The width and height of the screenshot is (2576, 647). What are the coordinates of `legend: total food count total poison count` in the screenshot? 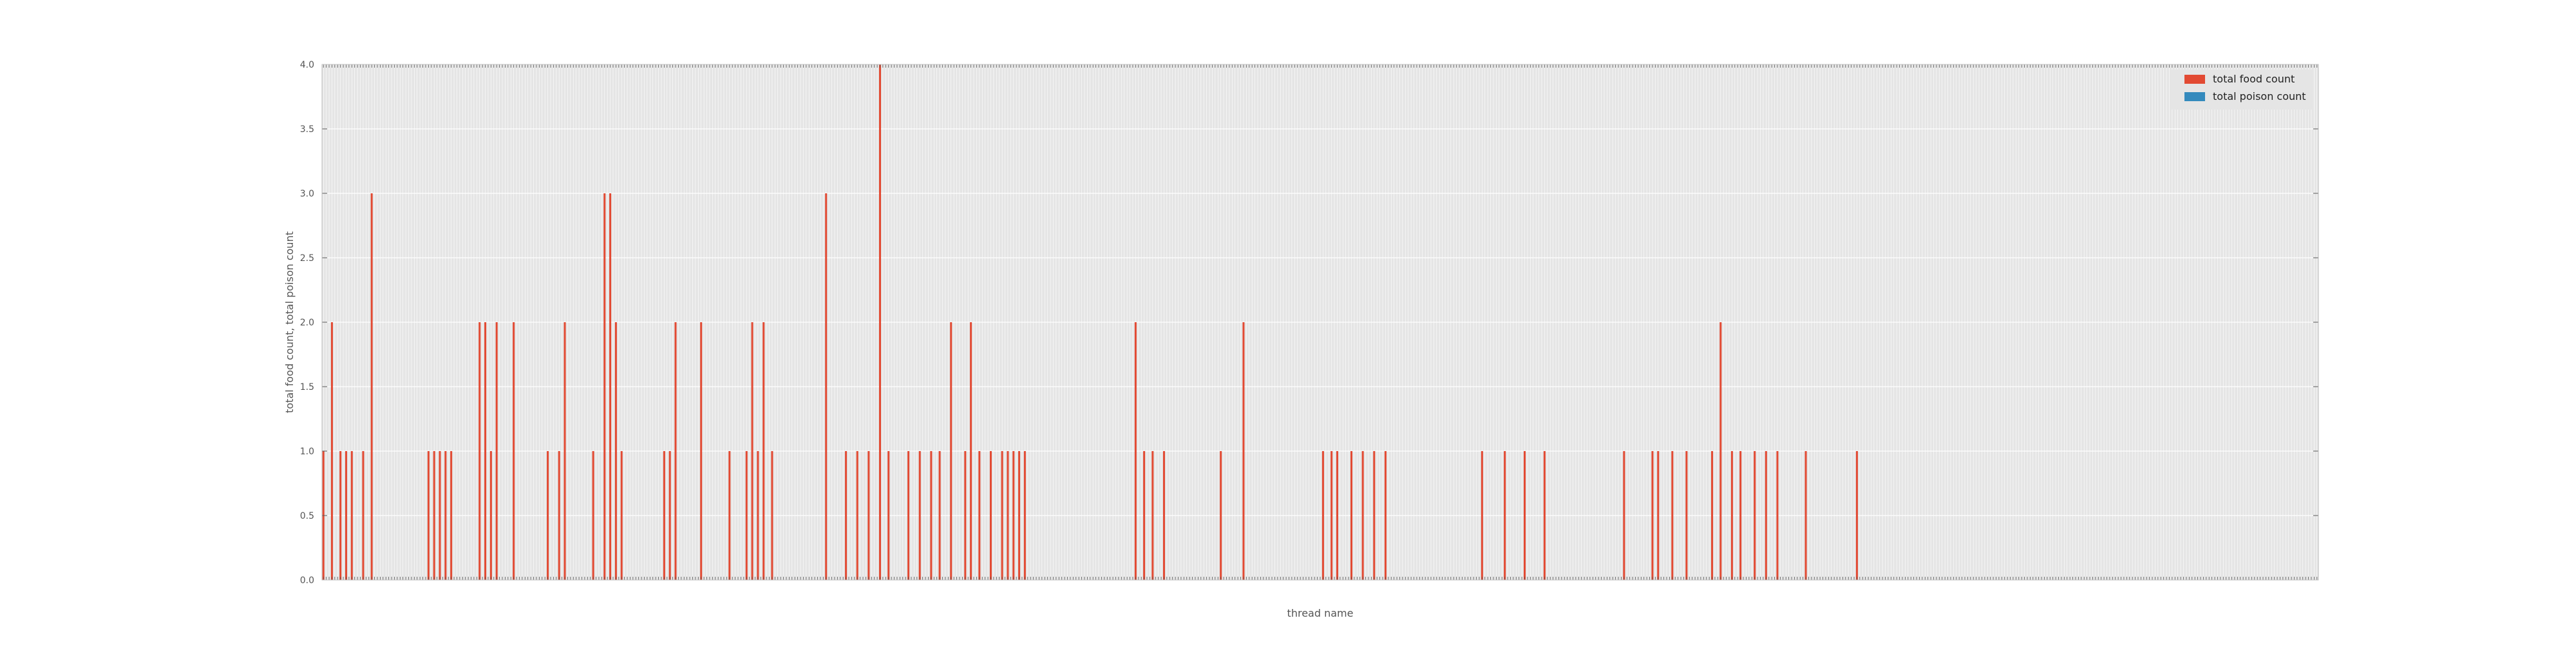 It's located at (2241, 90).